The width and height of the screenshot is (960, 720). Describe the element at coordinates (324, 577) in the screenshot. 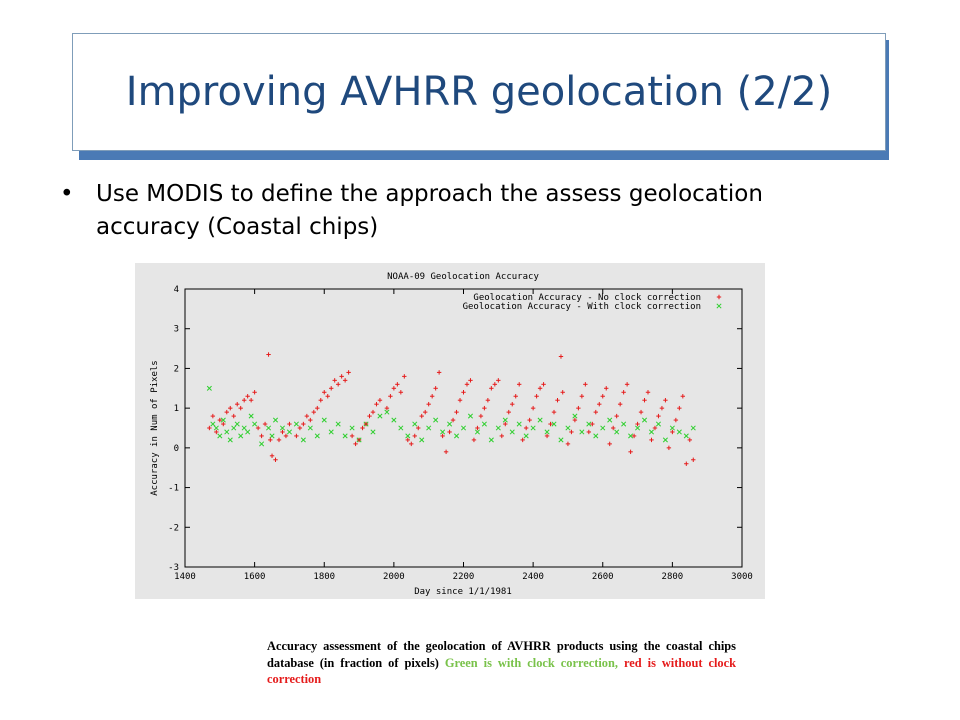

I see `x-tick-label: 1800` at that location.